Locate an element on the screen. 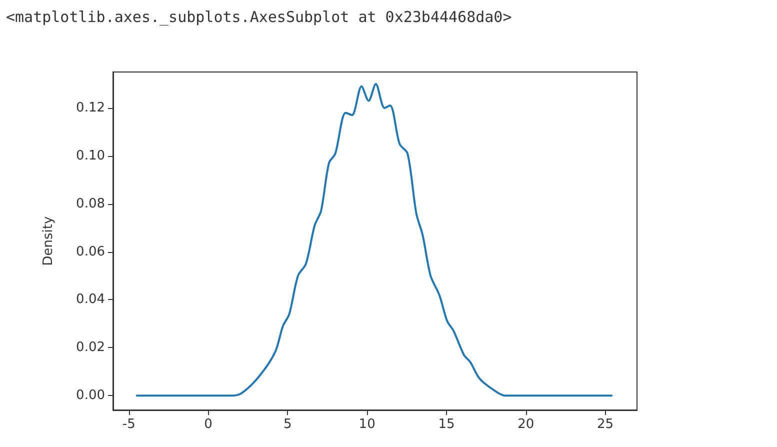 The image size is (777, 447). x-tick-label: 10 is located at coordinates (367, 424).